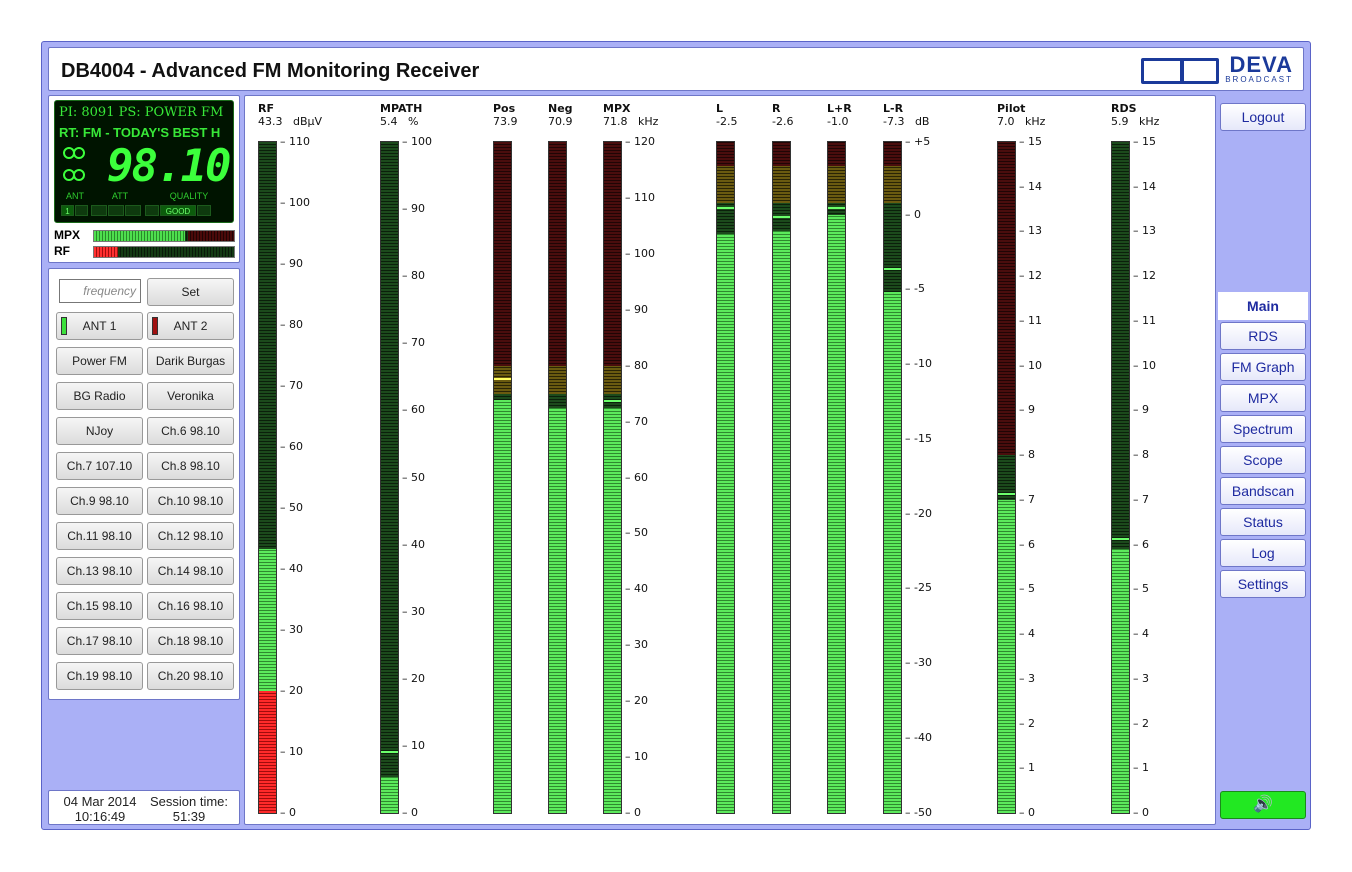 The width and height of the screenshot is (1352, 872). I want to click on preset-button-1: ANT 1, so click(99, 326).